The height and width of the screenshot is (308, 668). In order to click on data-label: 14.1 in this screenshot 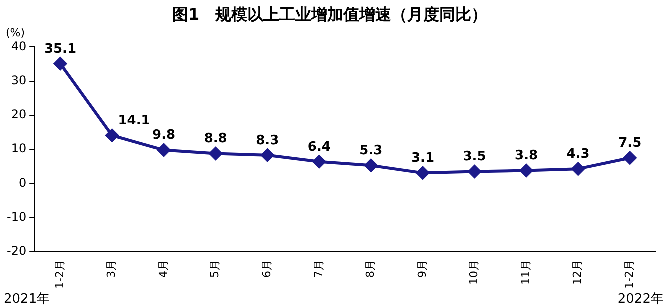, I will do `click(134, 120)`.